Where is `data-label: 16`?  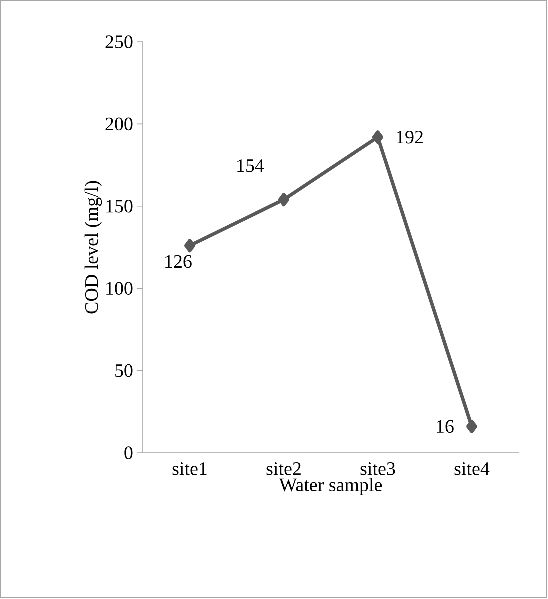
data-label: 16 is located at coordinates (445, 427).